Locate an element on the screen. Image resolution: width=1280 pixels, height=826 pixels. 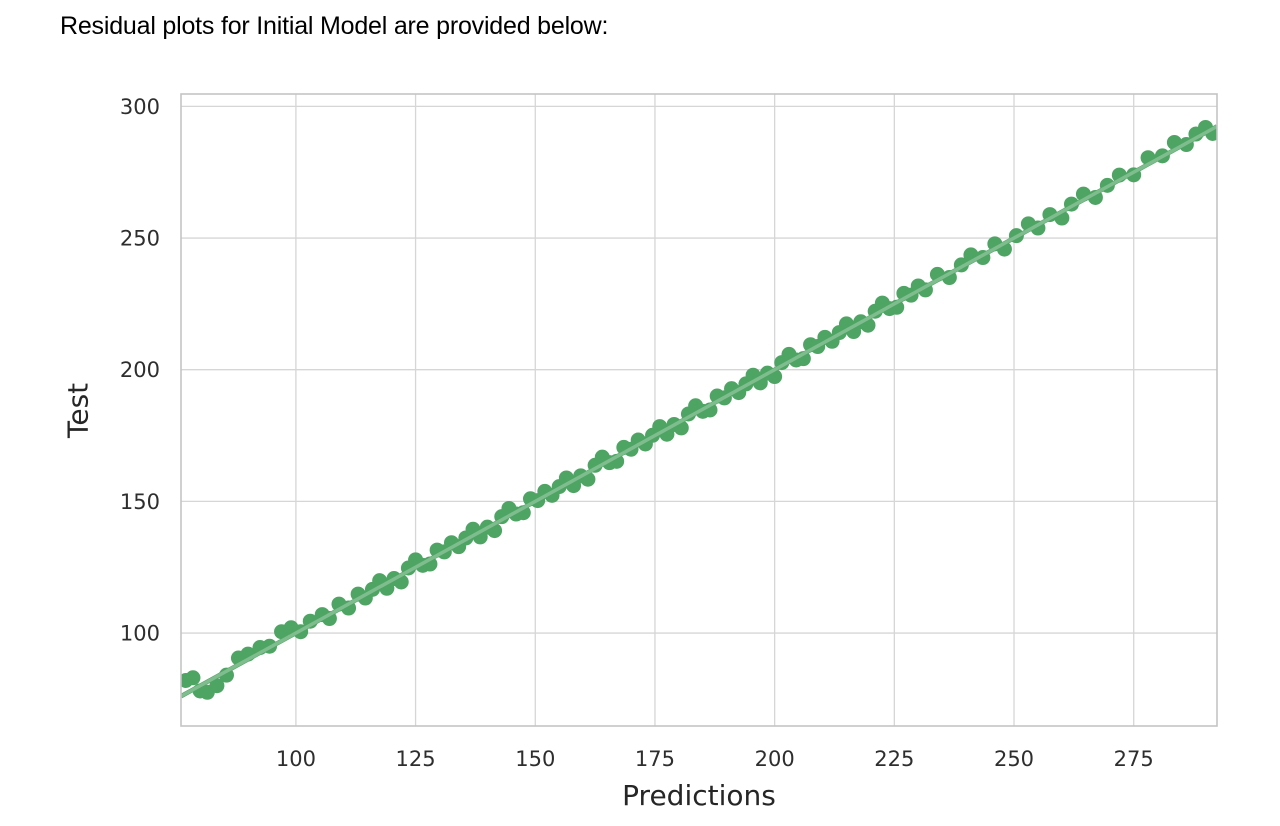
y-tick-label: 200 is located at coordinates (140, 370).